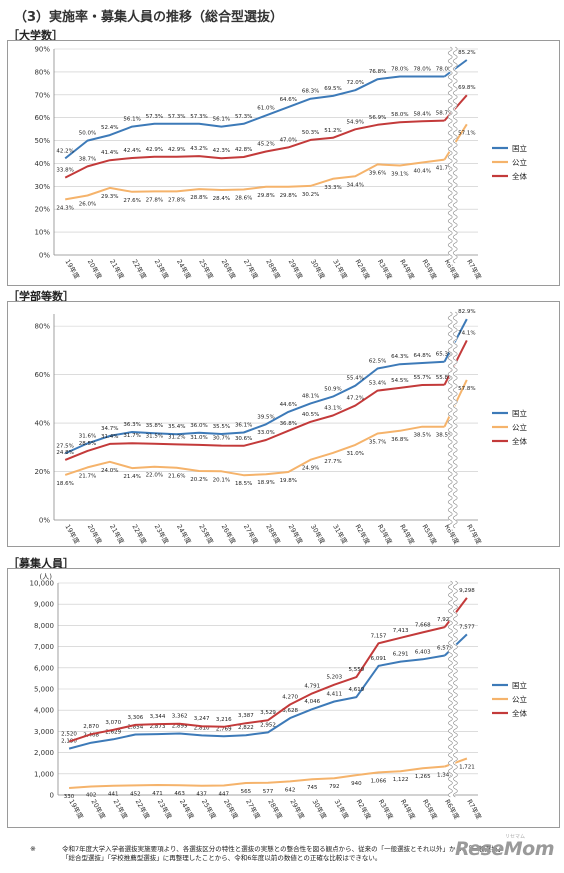 The width and height of the screenshot is (564, 873). Describe the element at coordinates (229, 269) in the screenshot. I see `x-tick-label: 26年度` at that location.